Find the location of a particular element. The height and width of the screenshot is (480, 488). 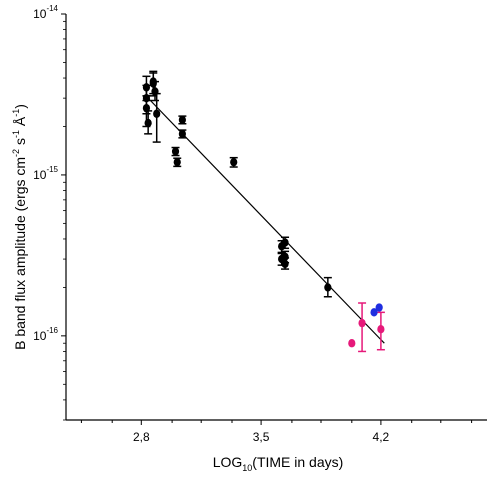

y-tick-label: 10-15 is located at coordinates (45, 173).